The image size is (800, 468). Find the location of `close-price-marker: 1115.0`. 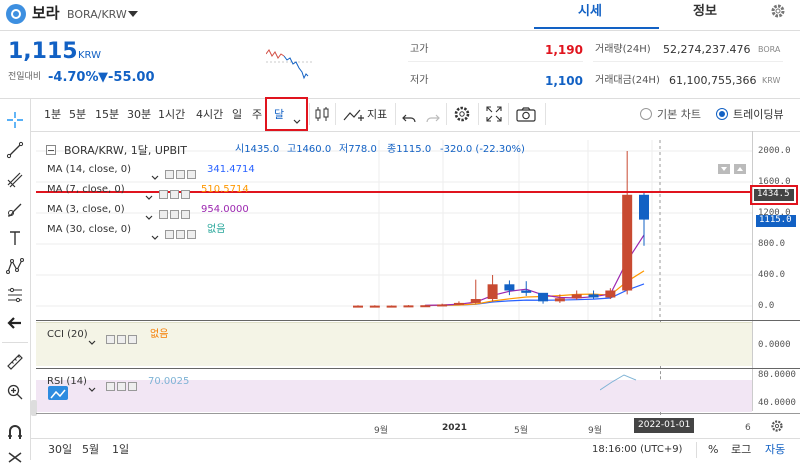

close-price-marker: 1115.0 is located at coordinates (776, 221).